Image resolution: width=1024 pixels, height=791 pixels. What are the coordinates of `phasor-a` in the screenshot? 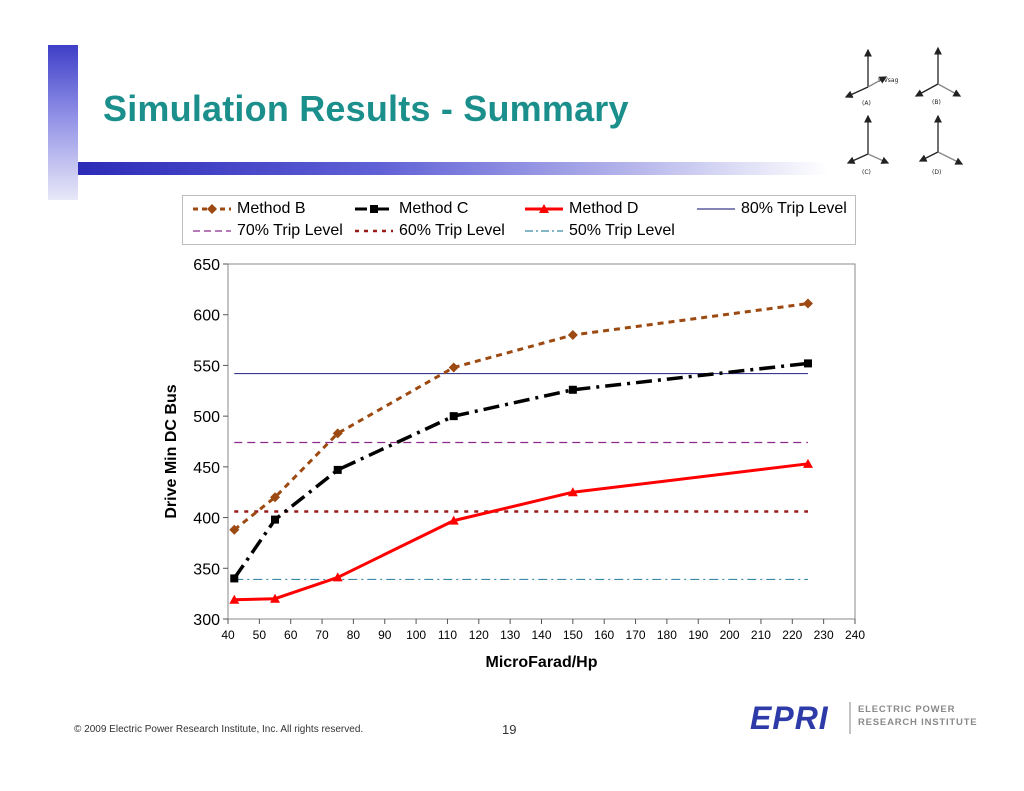 It's located at (866, 73).